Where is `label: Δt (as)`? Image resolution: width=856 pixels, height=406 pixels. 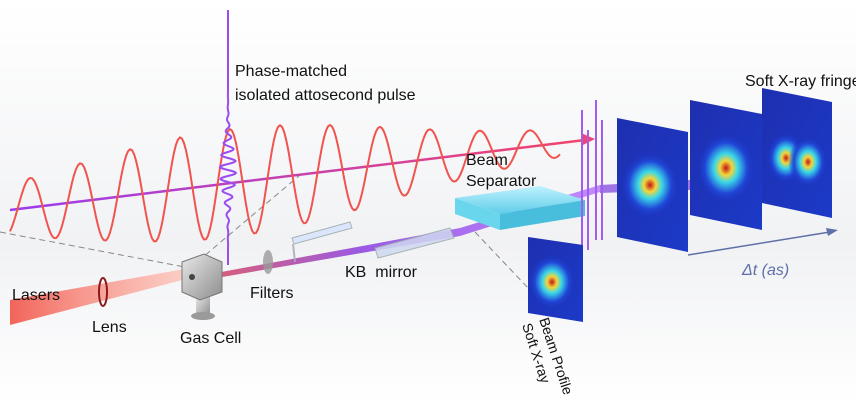
label: Δt (as) is located at coordinates (765, 270).